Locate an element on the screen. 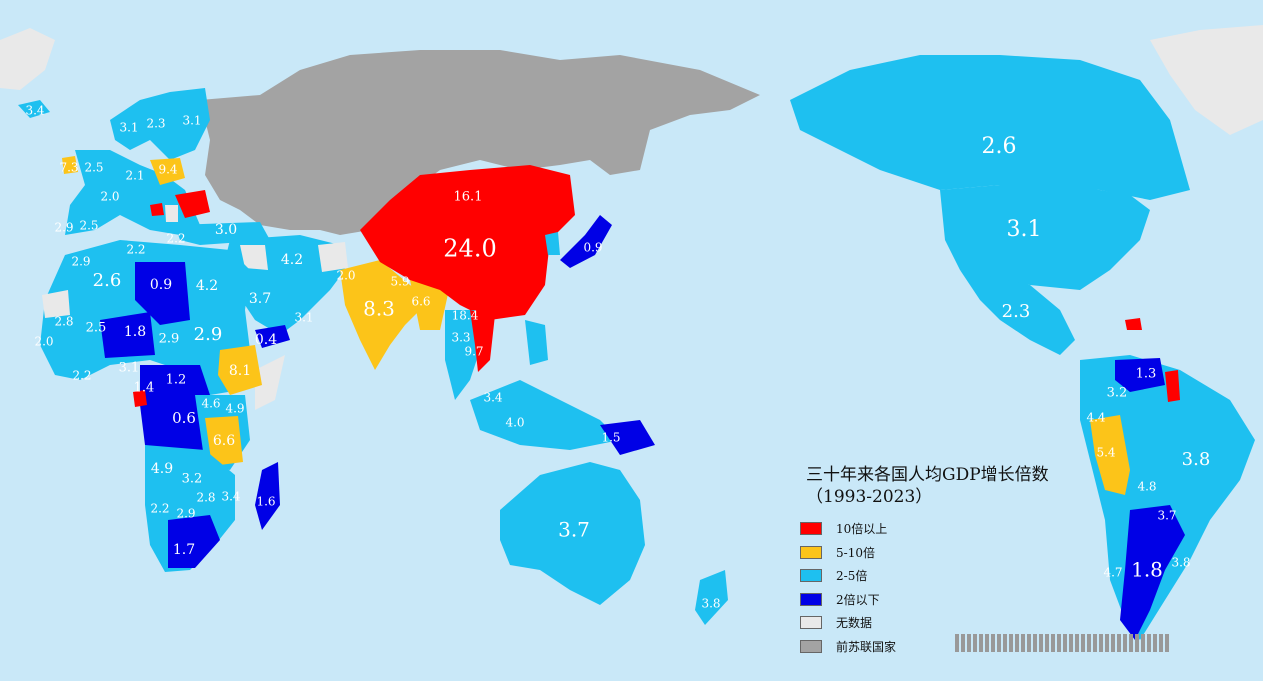  philippines-region is located at coordinates (536, 342).